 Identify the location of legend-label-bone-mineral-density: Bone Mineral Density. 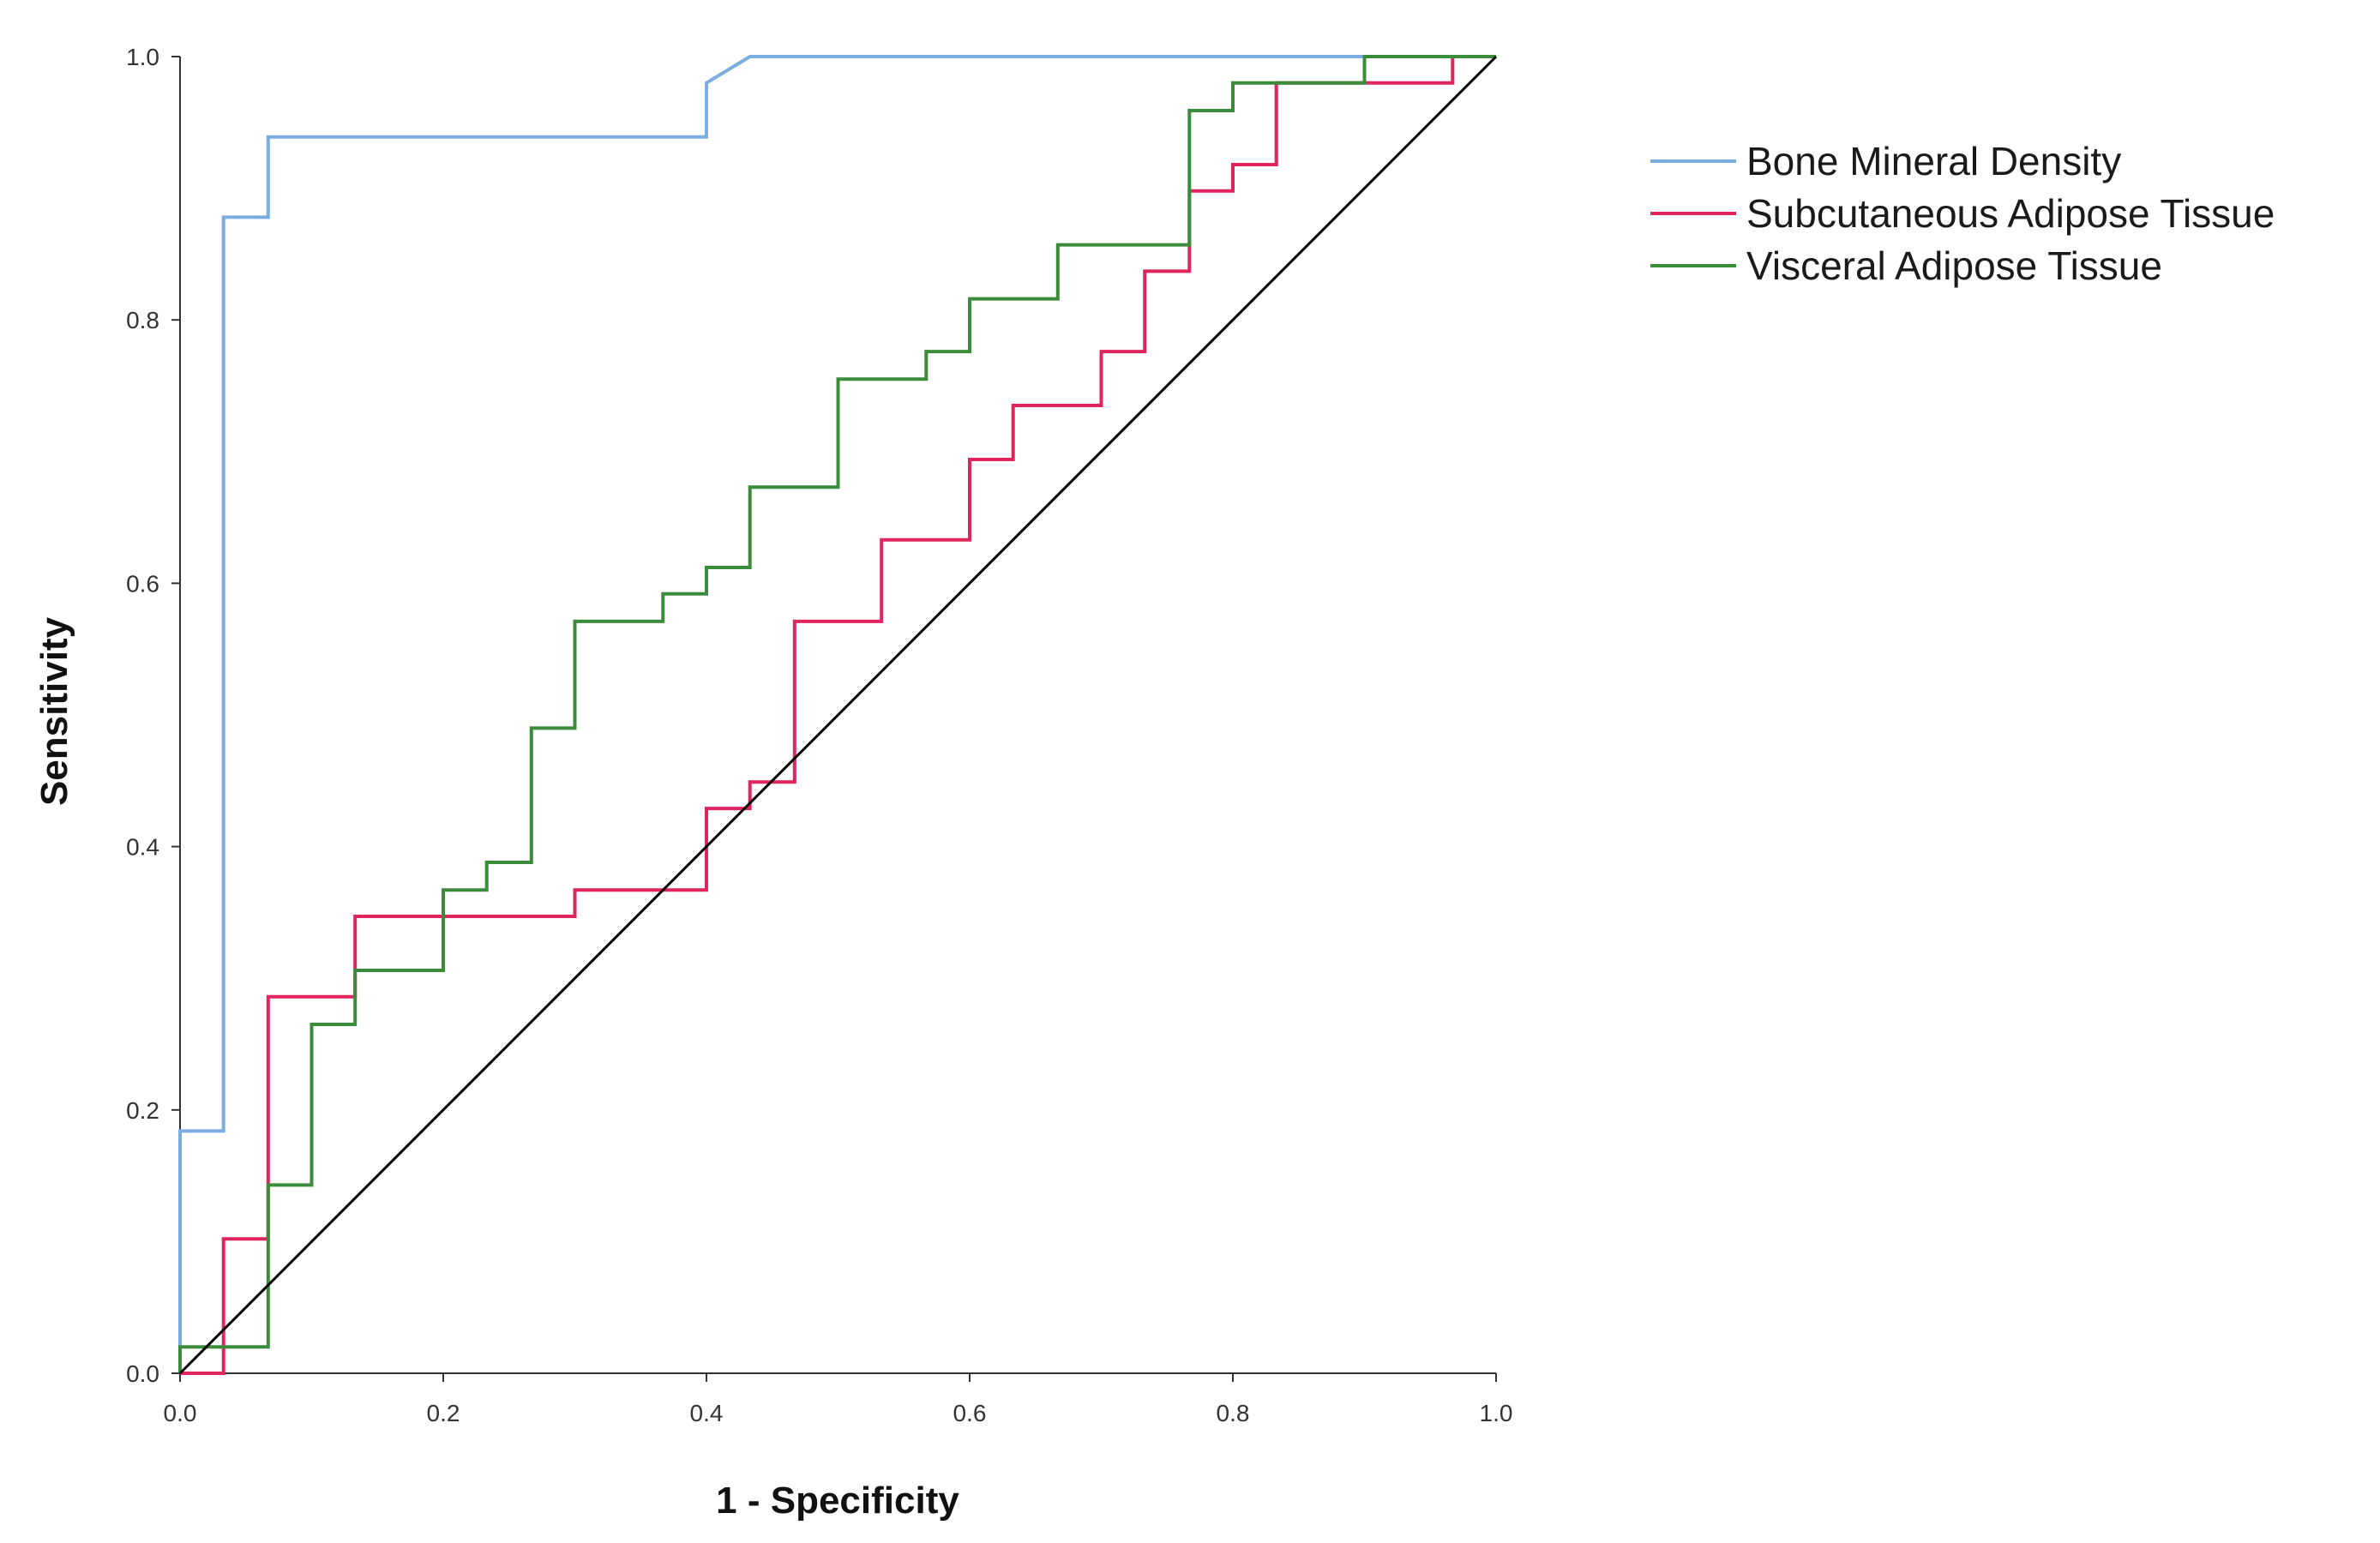
(1934, 161).